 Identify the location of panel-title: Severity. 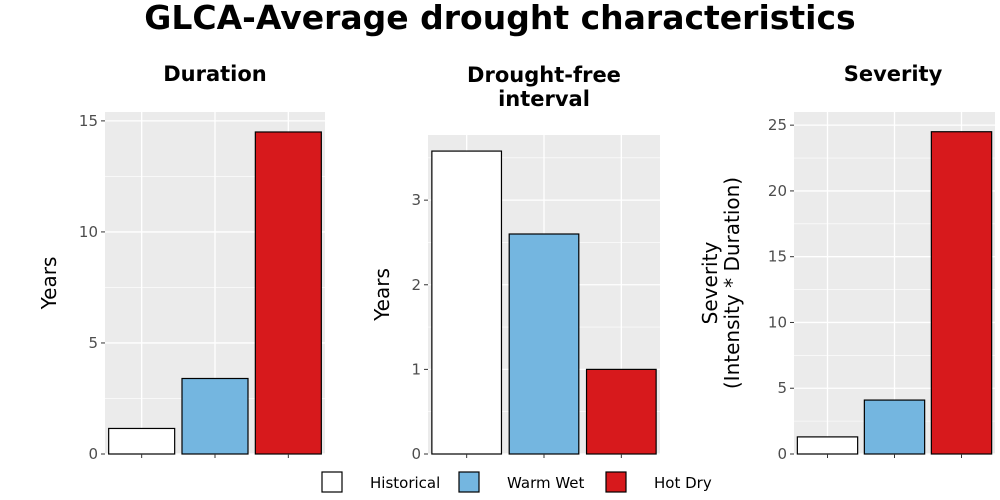
(893, 74).